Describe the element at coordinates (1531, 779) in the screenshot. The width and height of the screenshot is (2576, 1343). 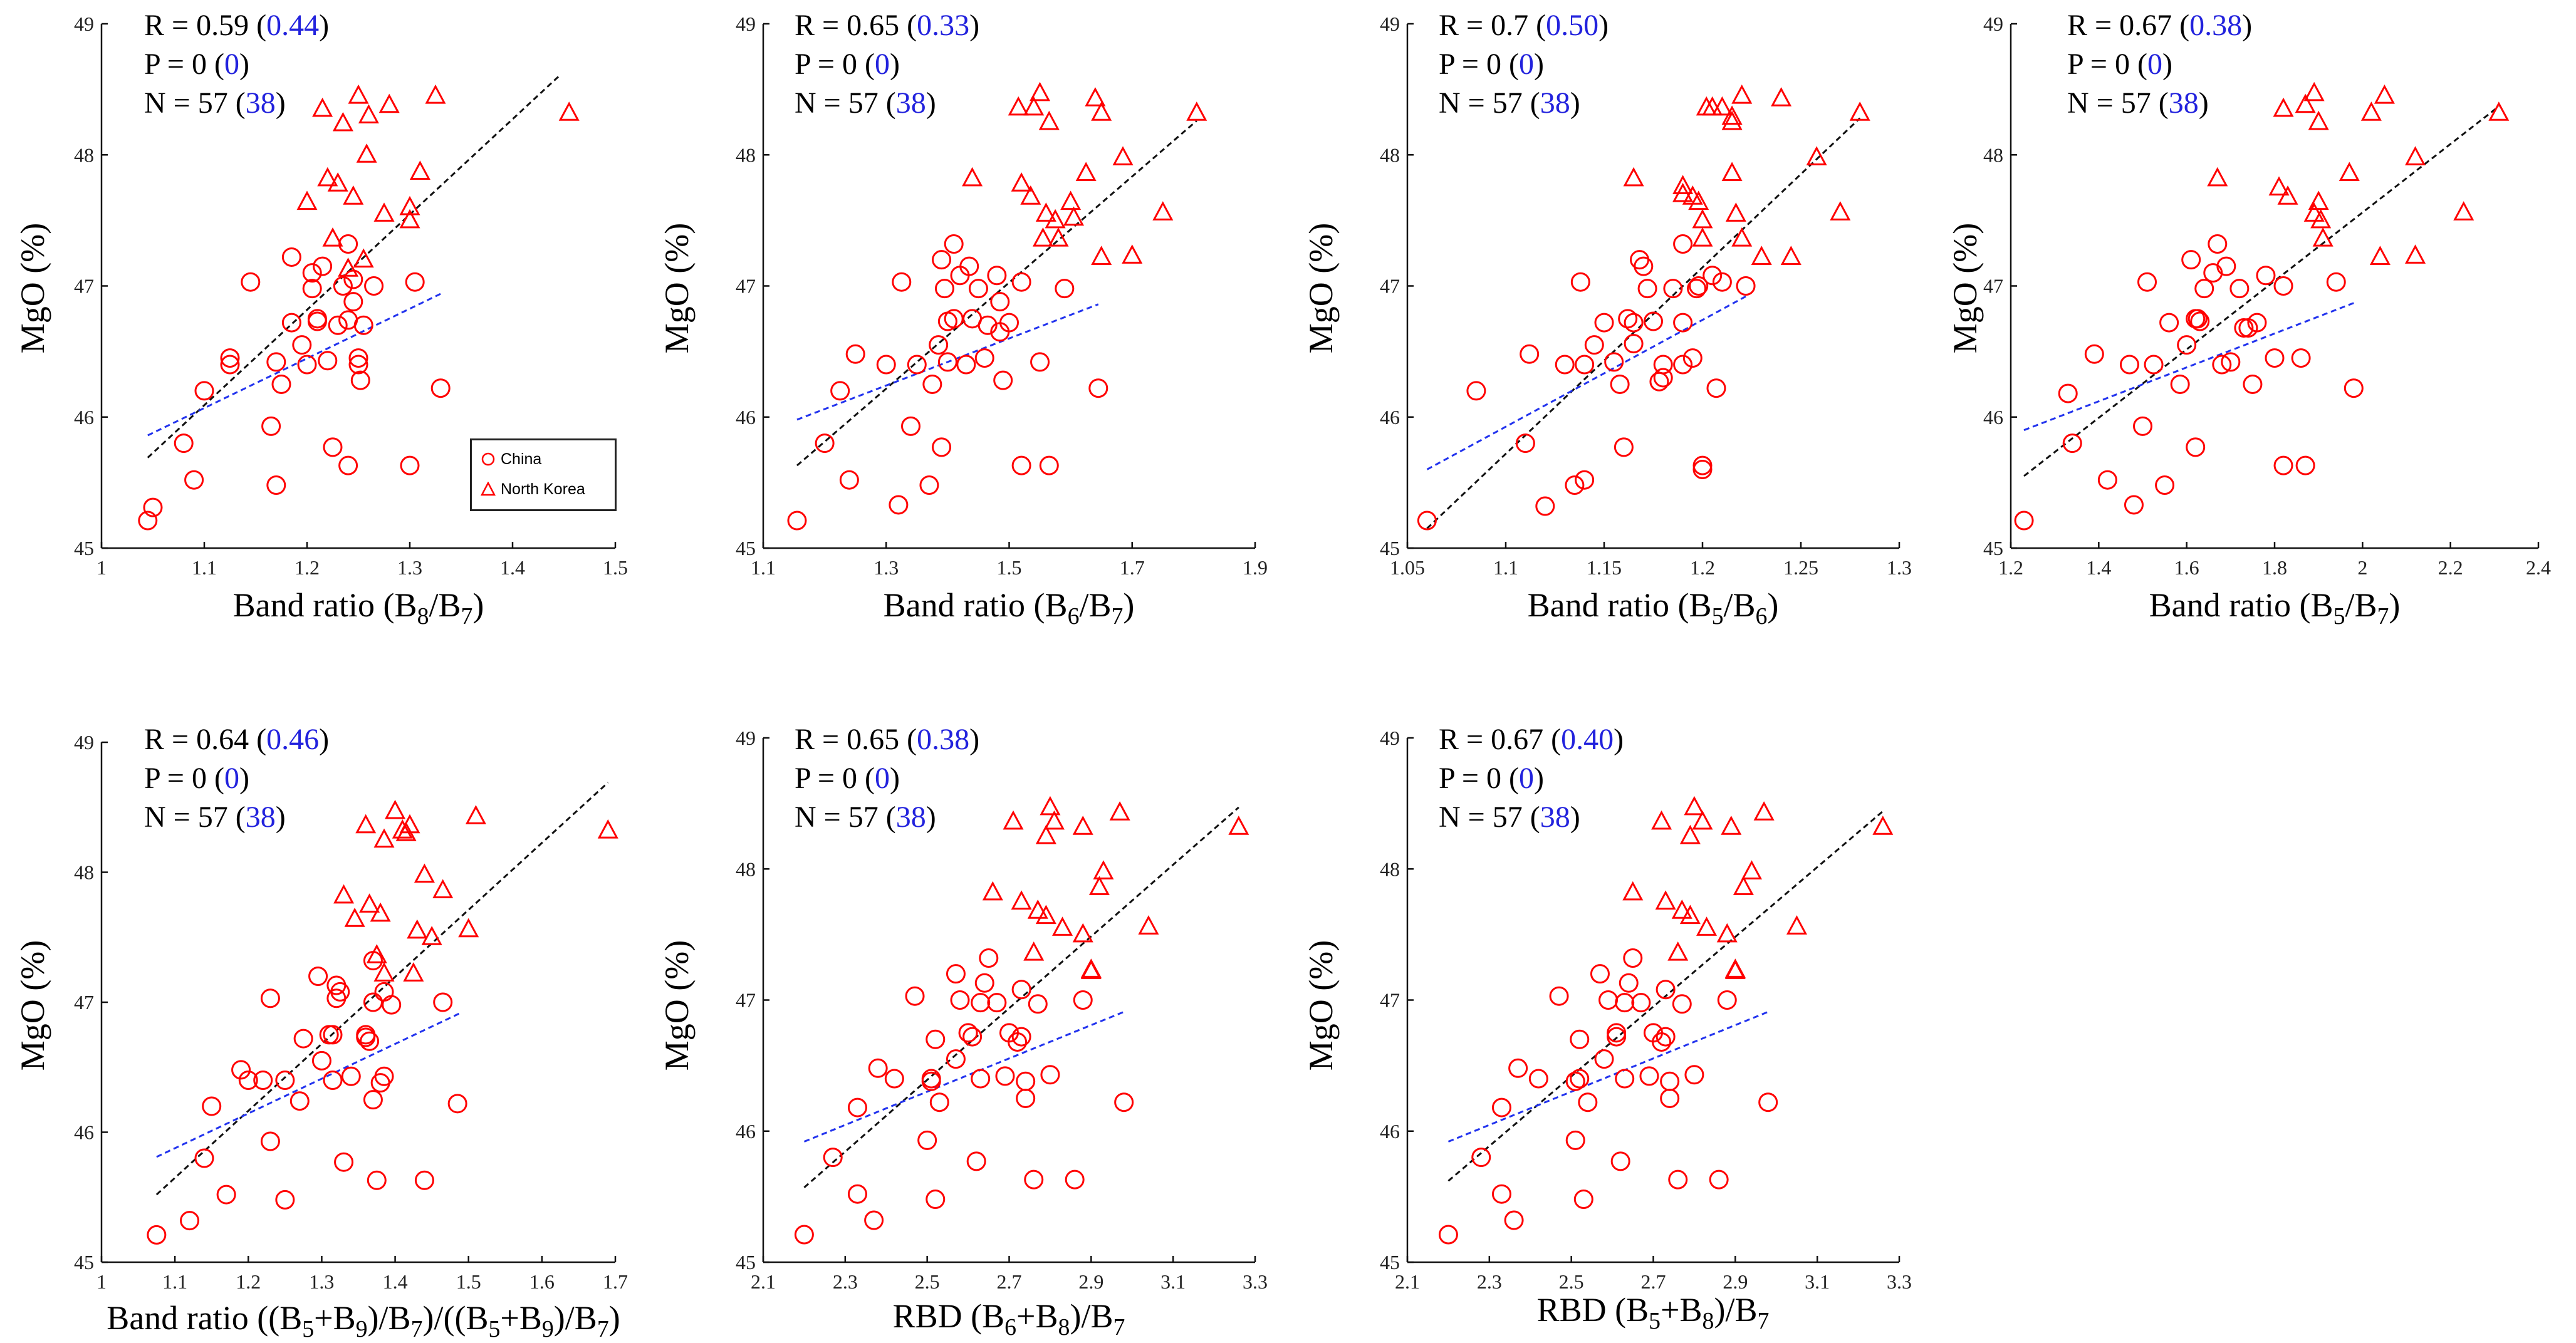
I see `stats-box: R = 0.67 (0.40) P = 0 (0) N = 57 (38)` at that location.